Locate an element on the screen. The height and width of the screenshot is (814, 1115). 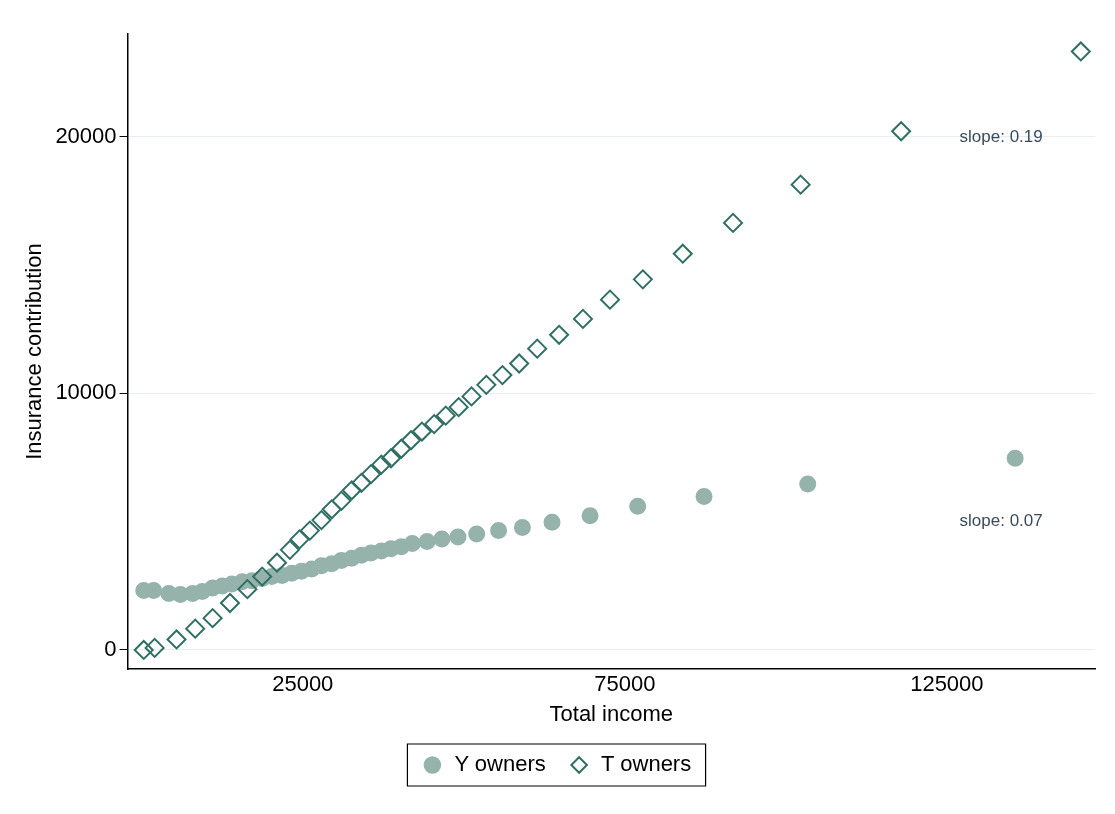
legend-label: T owners is located at coordinates (646, 764).